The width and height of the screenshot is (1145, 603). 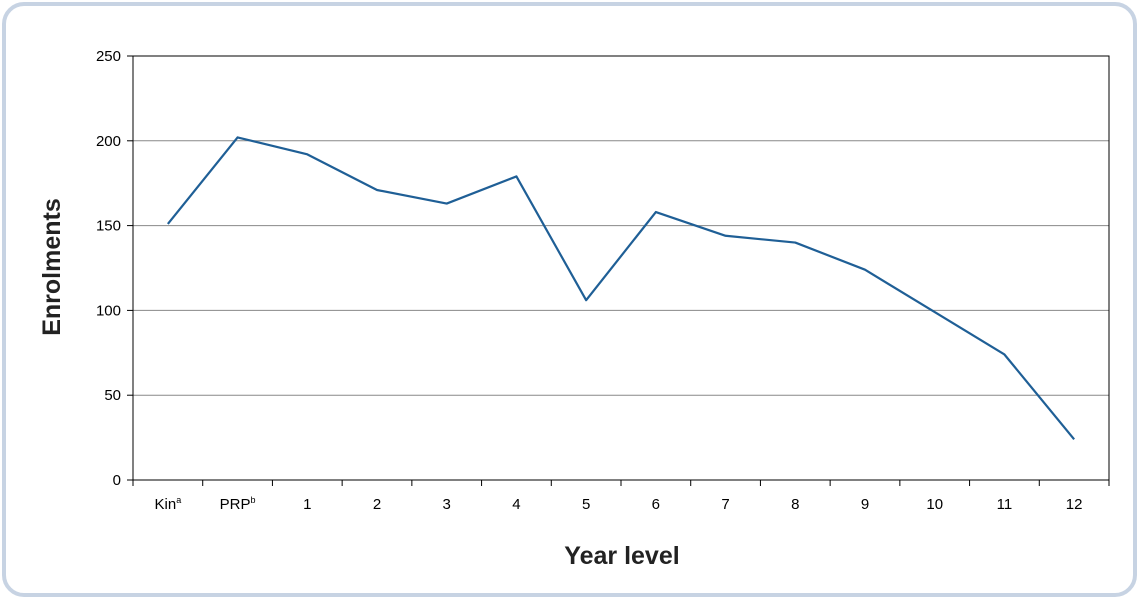 What do you see at coordinates (1074, 504) in the screenshot?
I see `x-tick-label: 12` at bounding box center [1074, 504].